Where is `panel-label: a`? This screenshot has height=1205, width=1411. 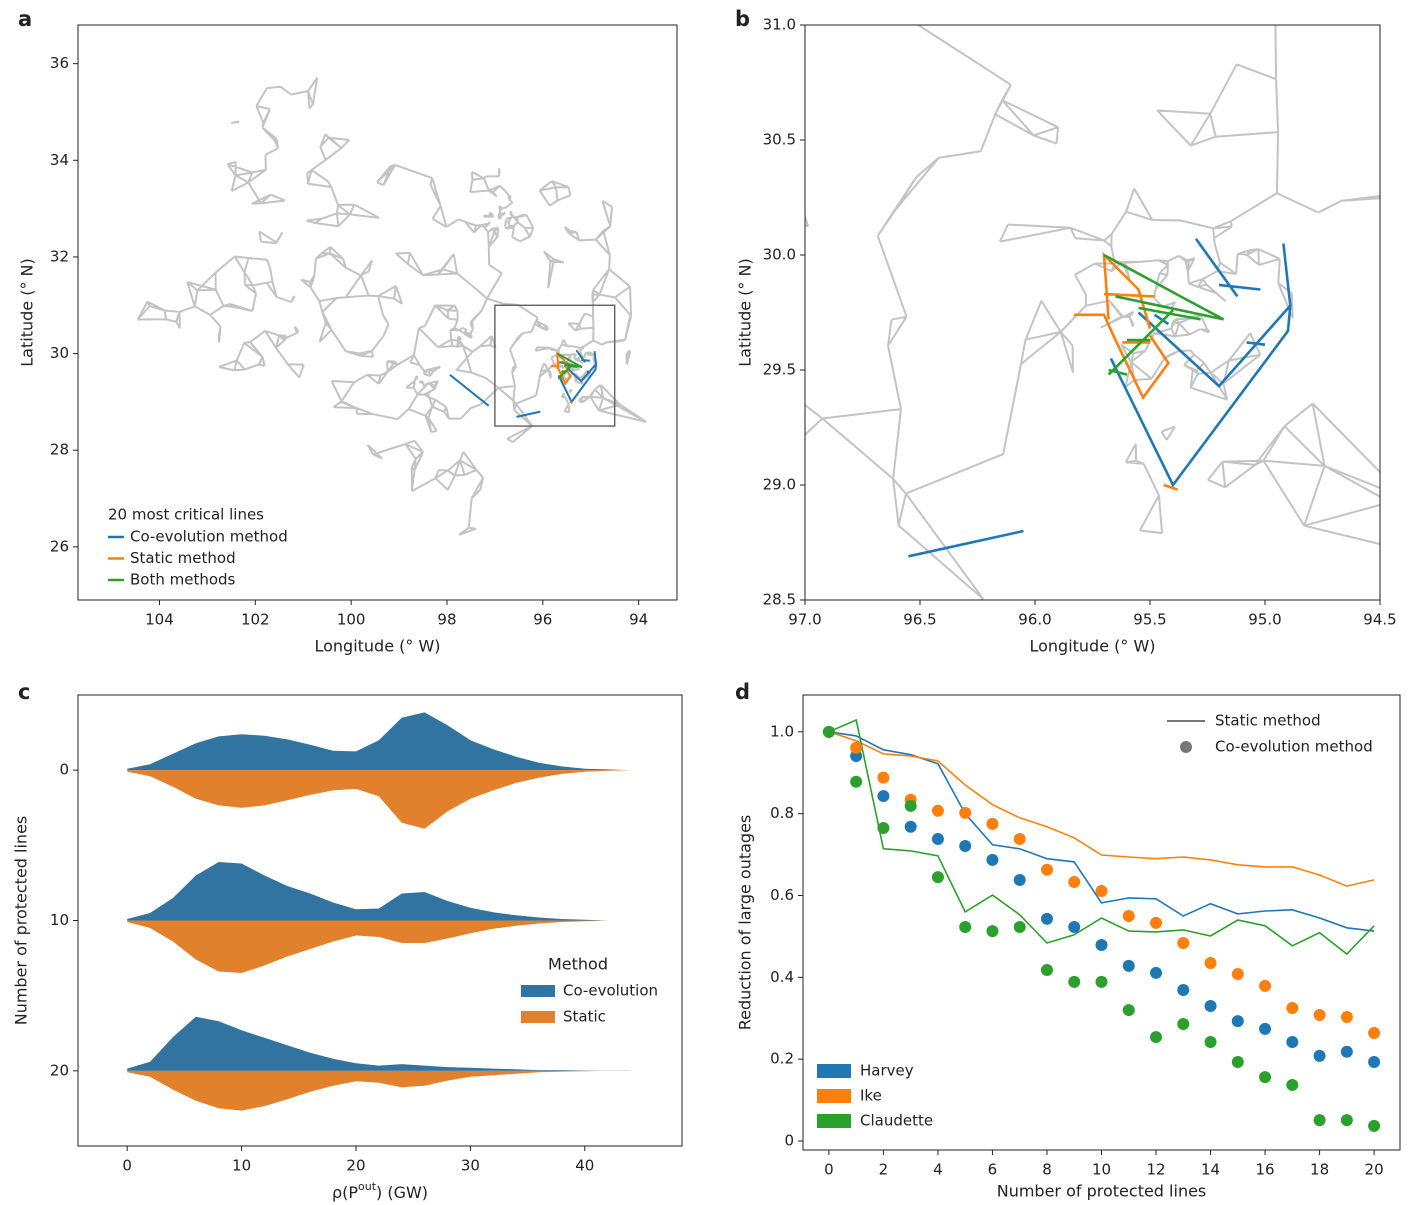 panel-label: a is located at coordinates (25, 19).